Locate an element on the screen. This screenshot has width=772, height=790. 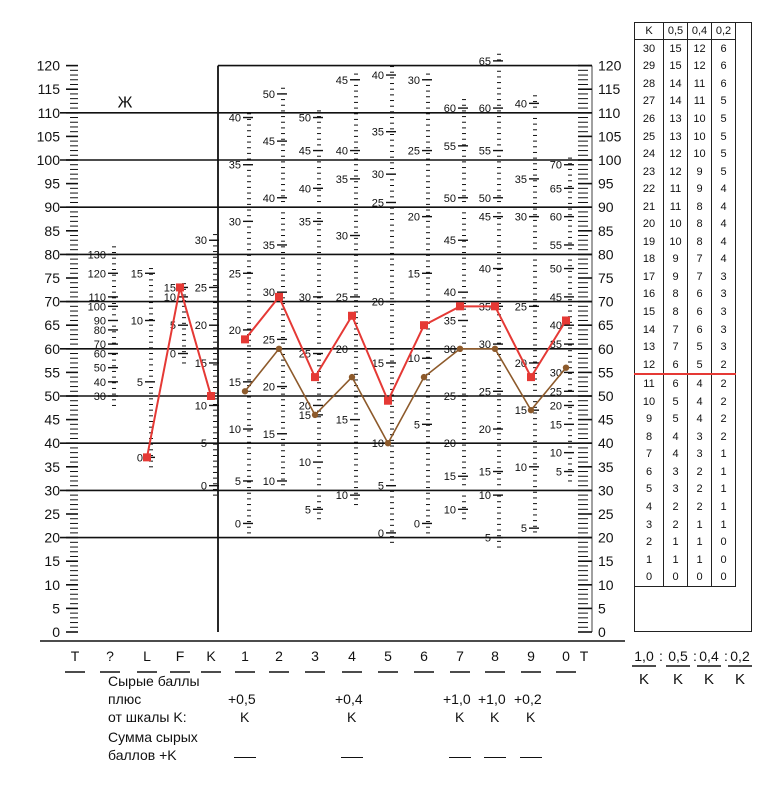
right-axis-label: 35 is located at coordinates (606, 467).